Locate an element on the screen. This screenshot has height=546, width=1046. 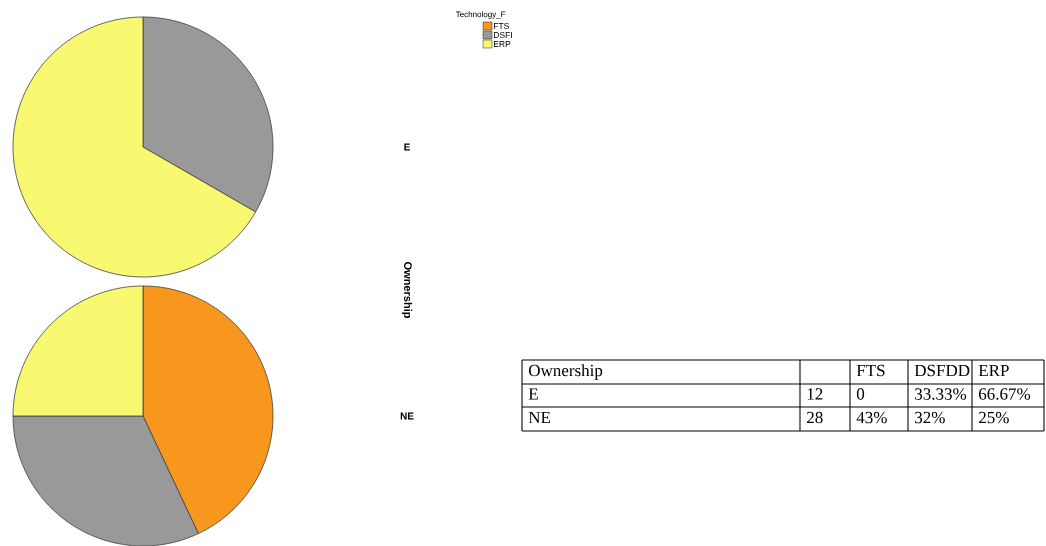
legend-label: ERP is located at coordinates (502, 44).